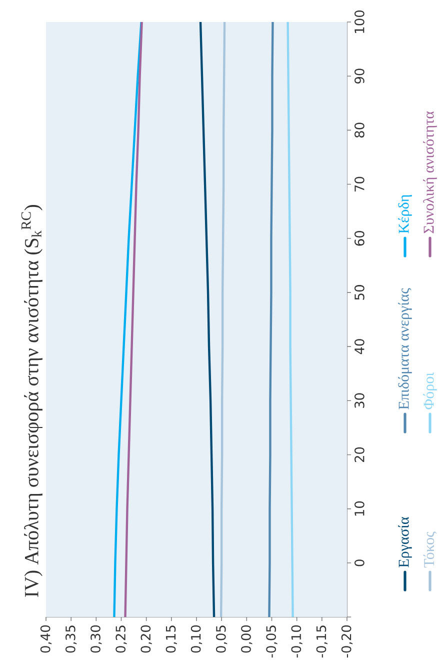 This screenshot has height=667, width=438. I want to click on x-tick-label: -0,10, so click(296, 641).